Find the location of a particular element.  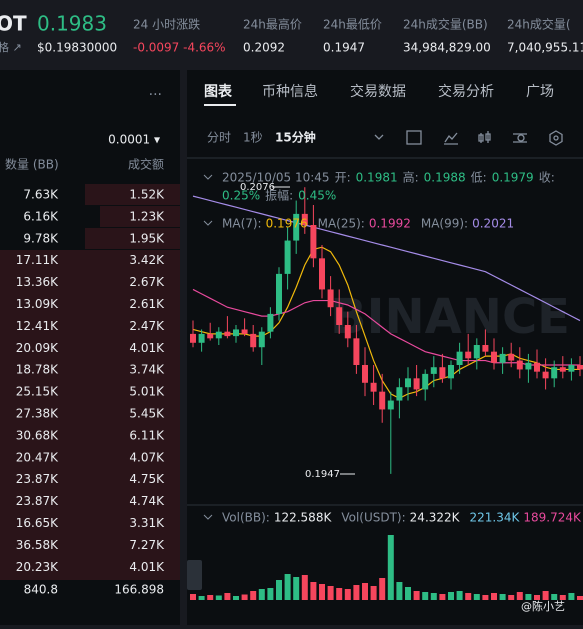

stat-label: 24h最高价 is located at coordinates (272, 24).